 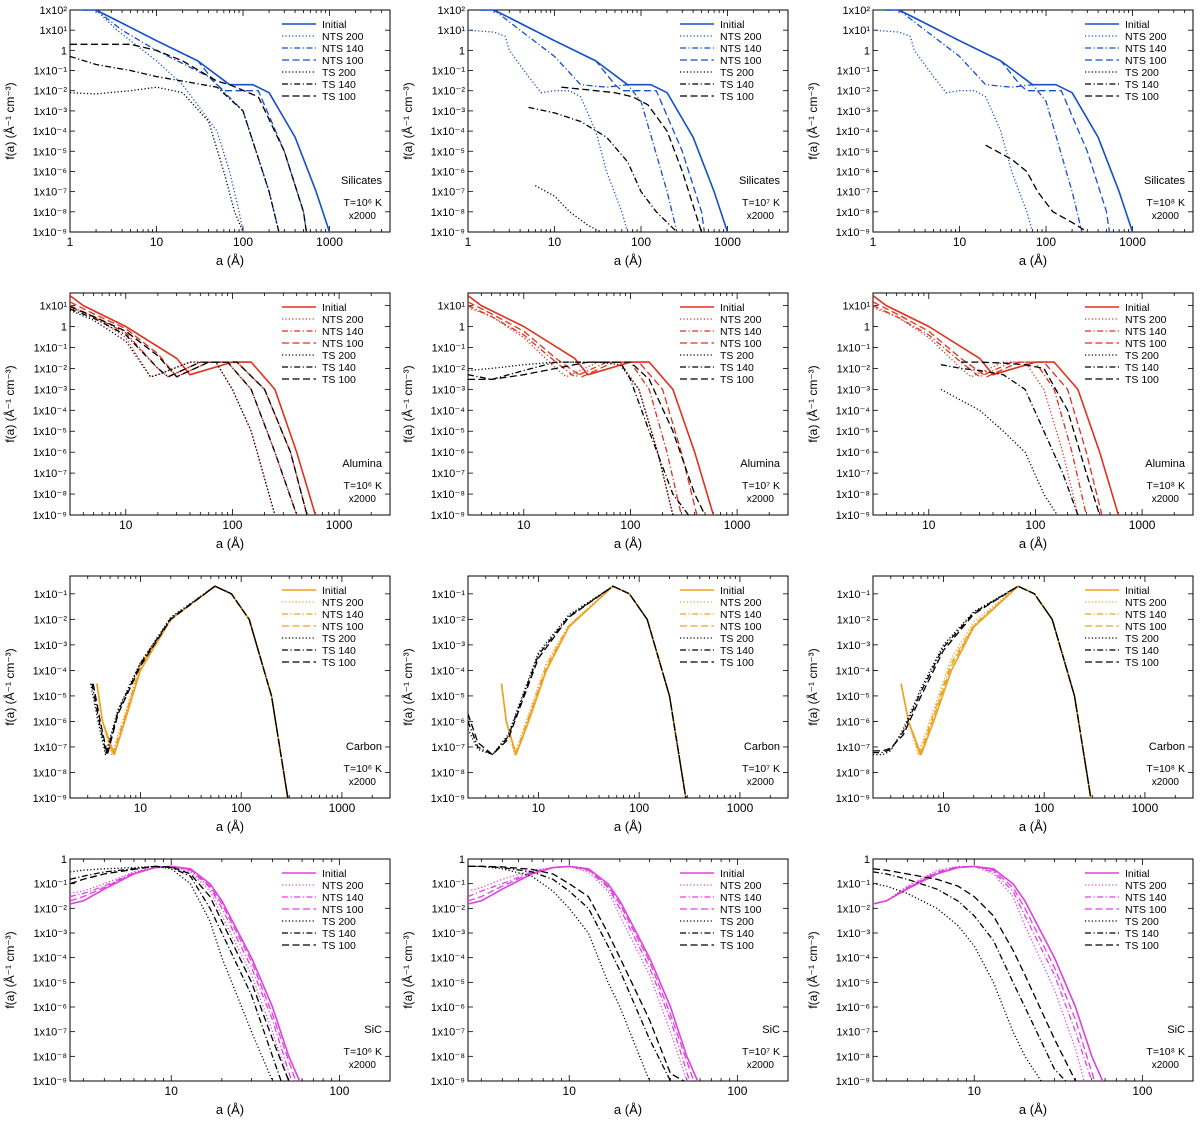 I want to click on x-tick-label: 1, so click(x=70, y=242).